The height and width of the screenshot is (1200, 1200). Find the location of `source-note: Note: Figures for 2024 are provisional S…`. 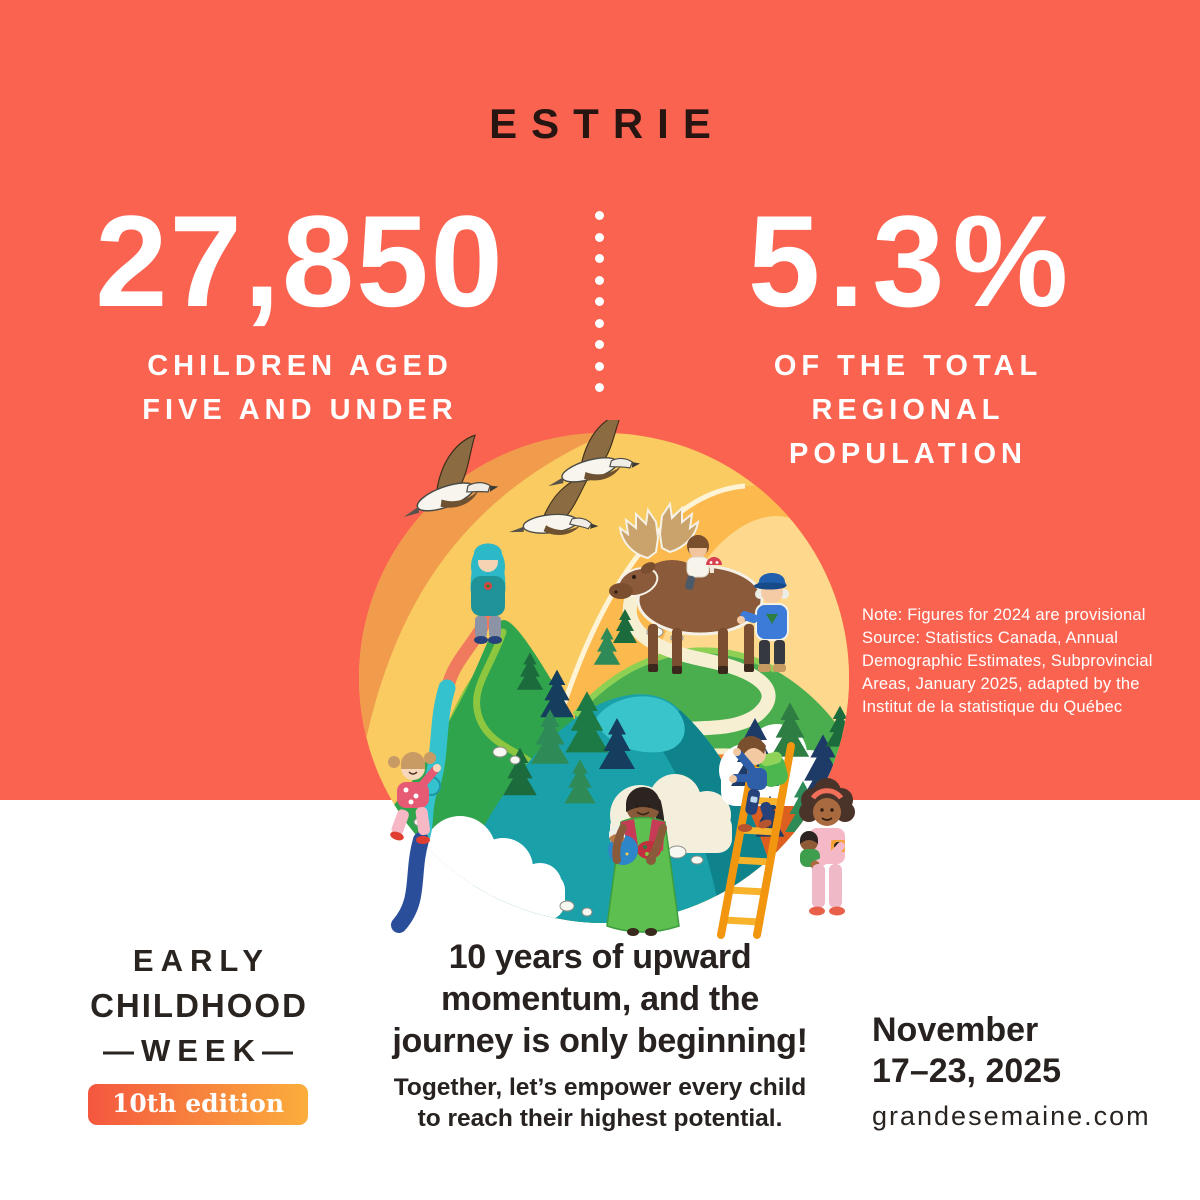

source-note: Note: Figures for 2024 are provisional S… is located at coordinates (1007, 661).